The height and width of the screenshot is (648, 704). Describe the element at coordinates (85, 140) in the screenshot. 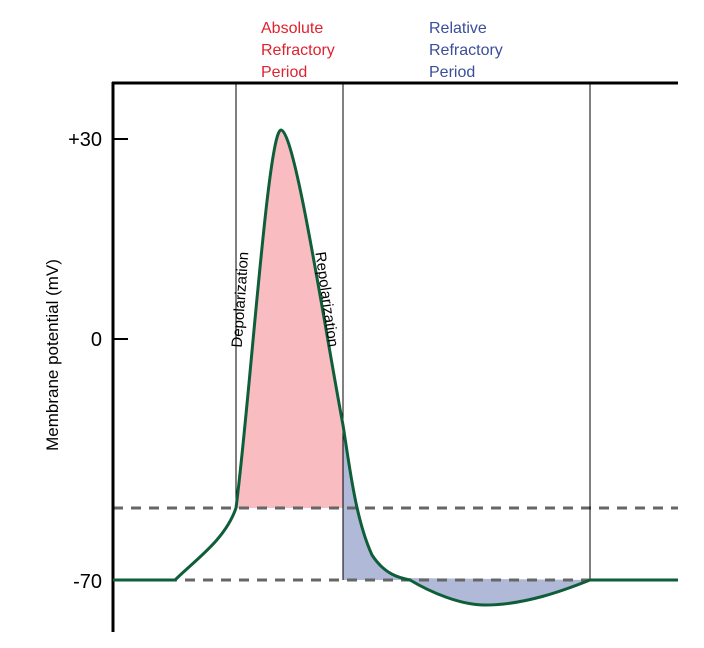

I see `tick-label: +30` at that location.